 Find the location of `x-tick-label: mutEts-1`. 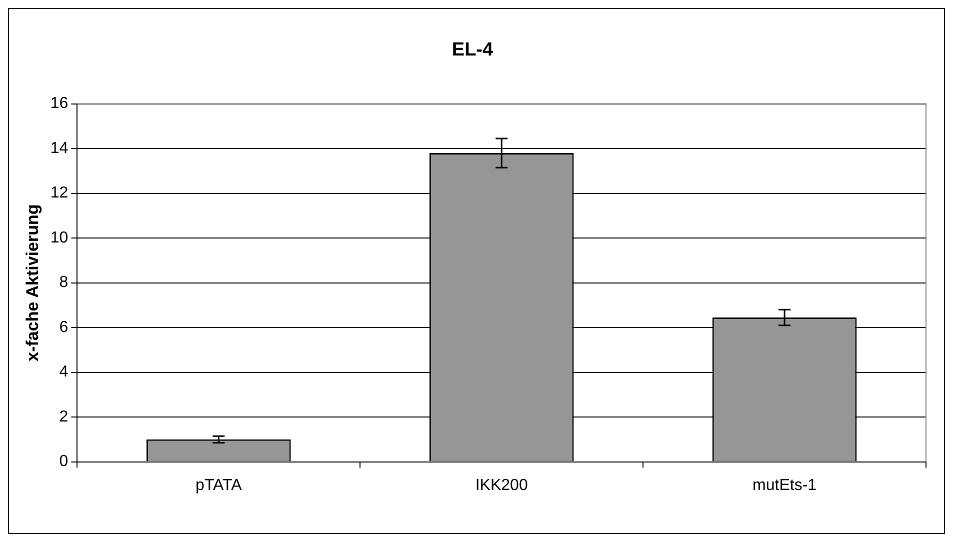

x-tick-label: mutEts-1 is located at coordinates (784, 485).